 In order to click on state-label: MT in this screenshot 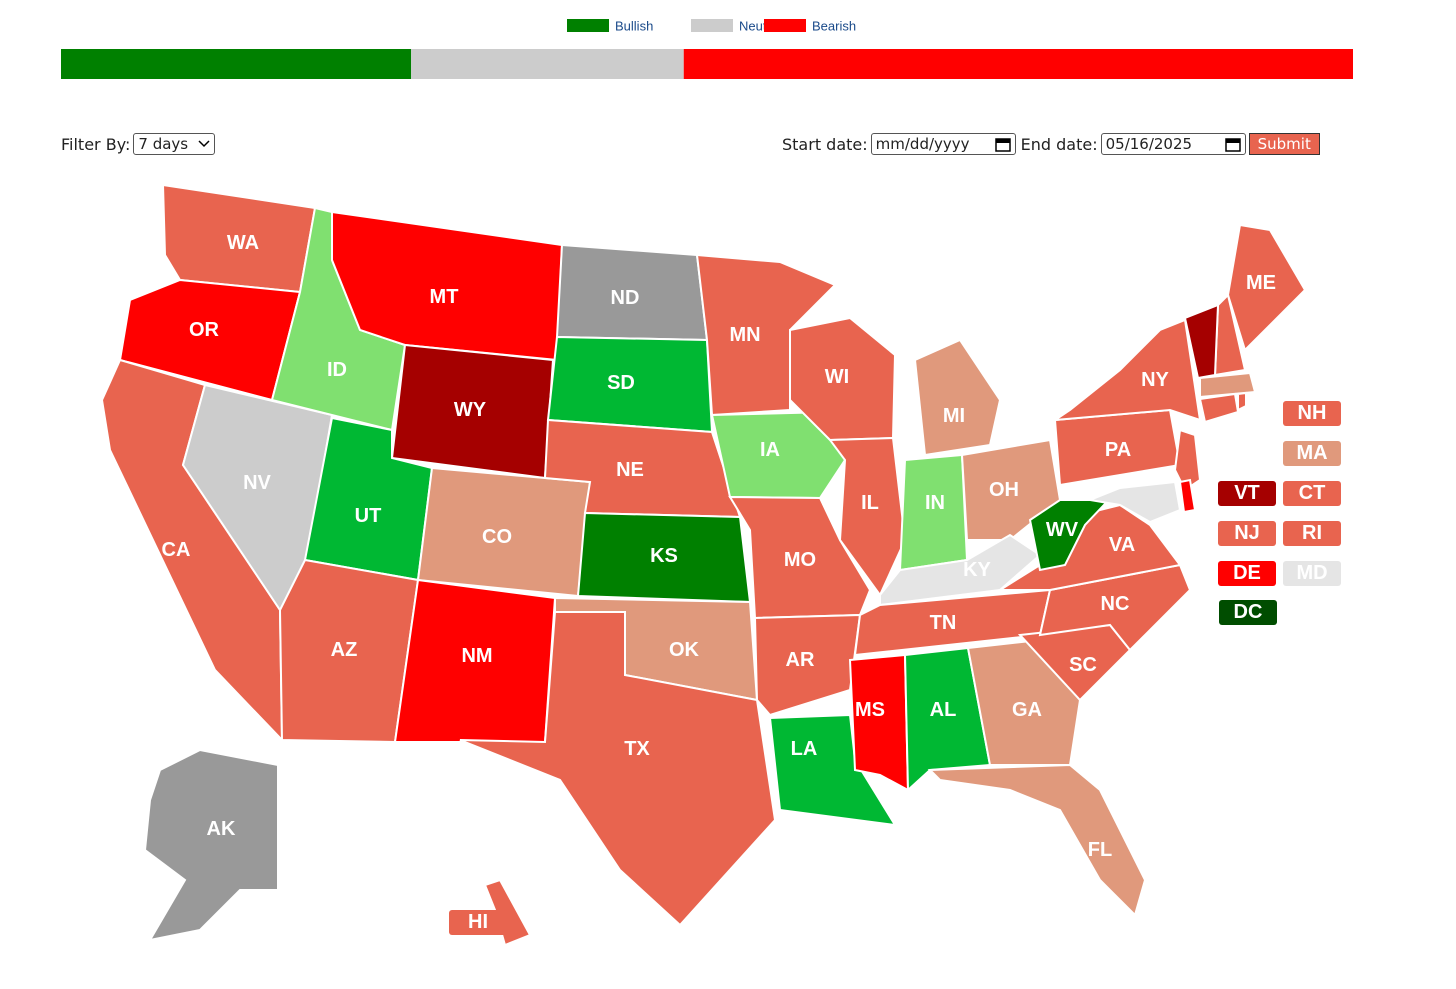, I will do `click(444, 297)`.